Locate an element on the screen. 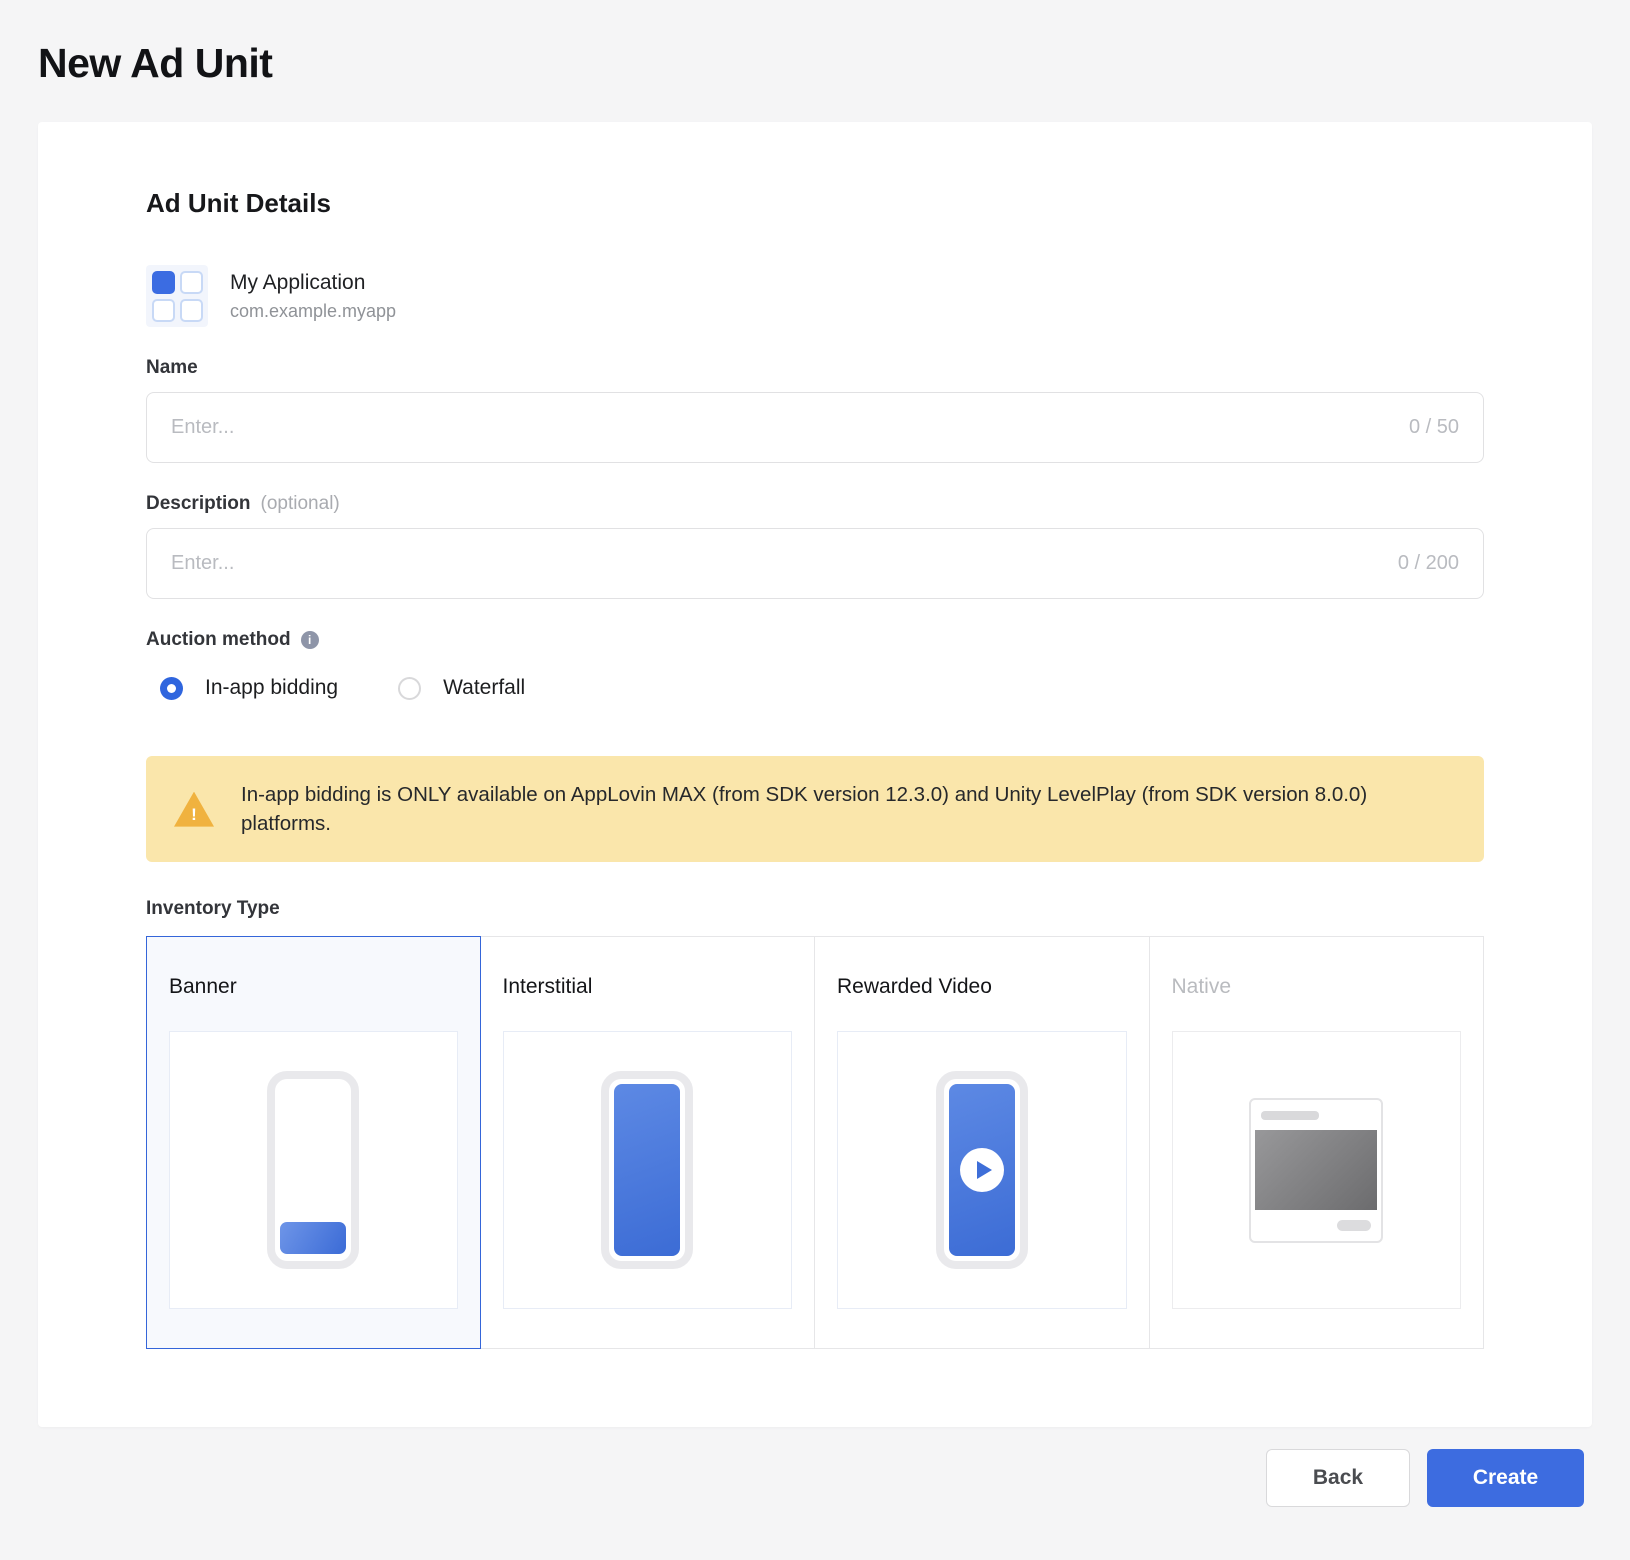 Image resolution: width=1630 pixels, height=1560 pixels. interstitial-phone-illustration is located at coordinates (647, 1170).